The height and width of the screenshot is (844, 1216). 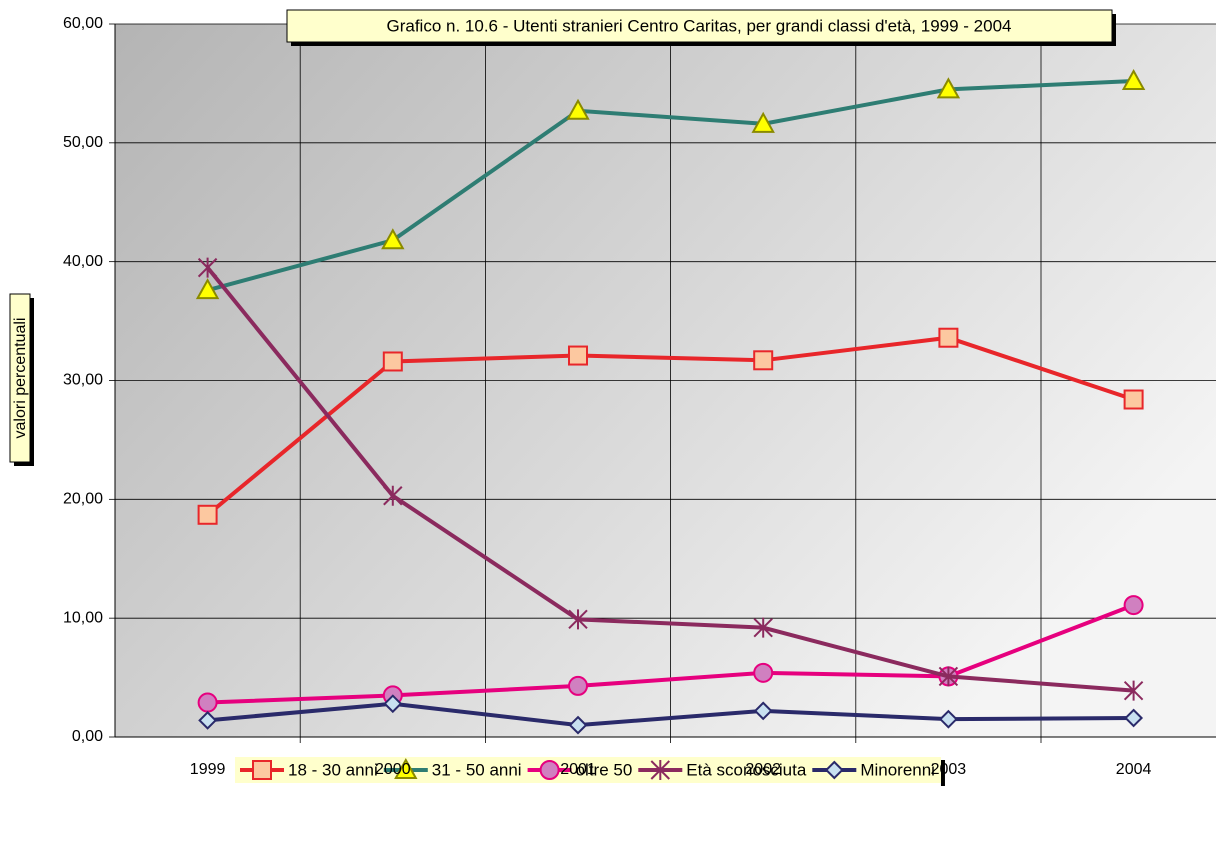 What do you see at coordinates (1134, 769) in the screenshot?
I see `x-tick-label: 2004` at bounding box center [1134, 769].